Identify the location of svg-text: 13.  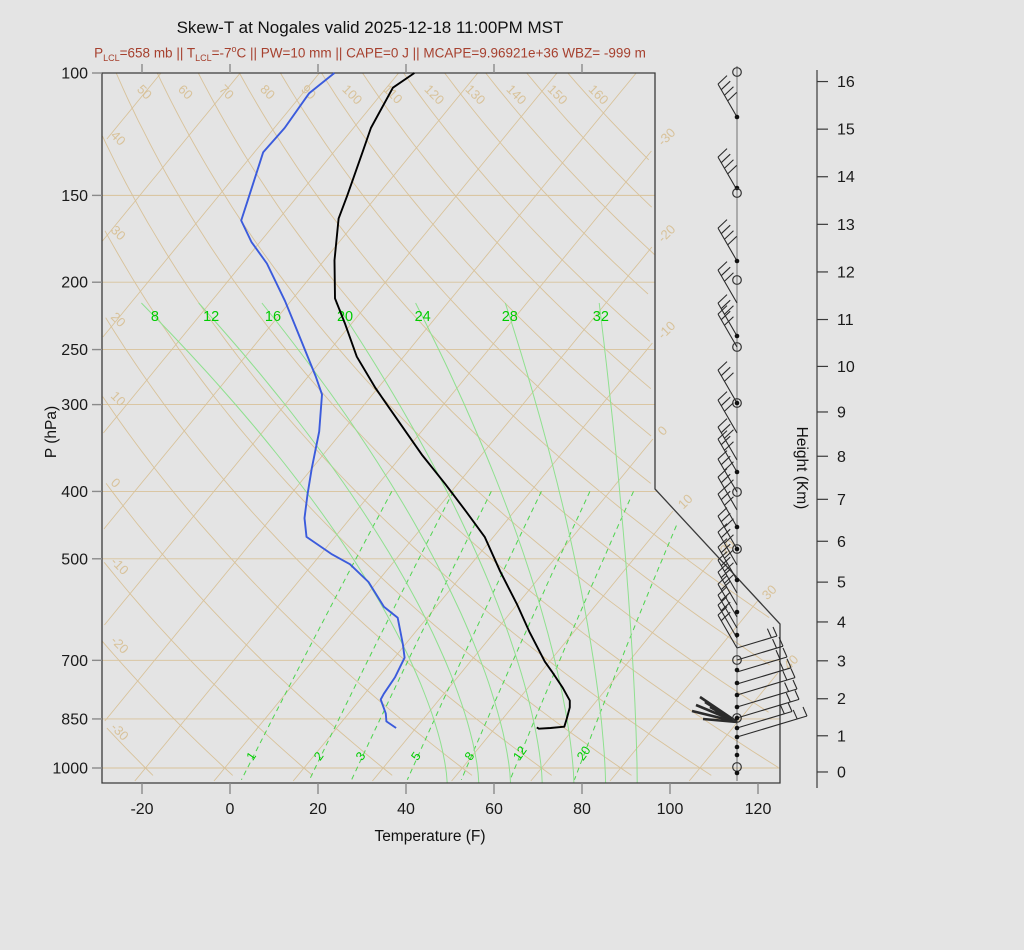
(846, 225).